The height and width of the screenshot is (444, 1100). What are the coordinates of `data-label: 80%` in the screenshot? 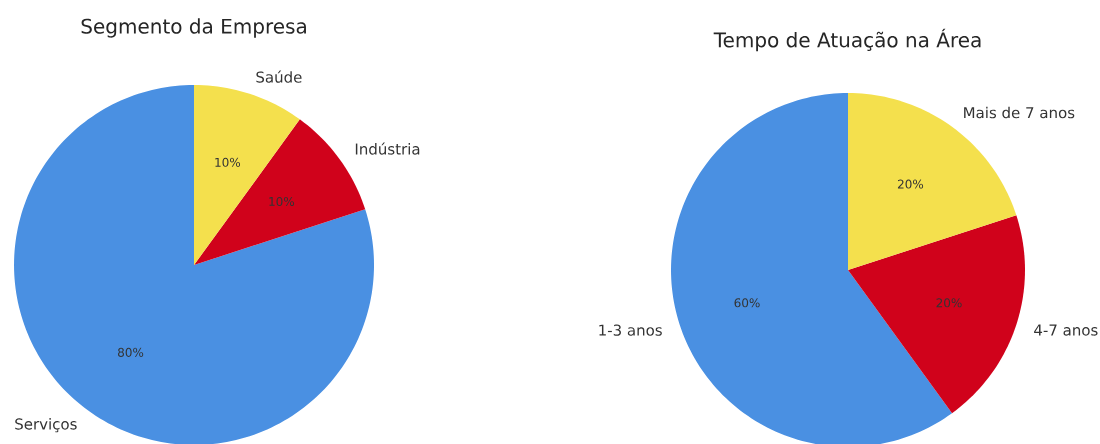 It's located at (131, 352).